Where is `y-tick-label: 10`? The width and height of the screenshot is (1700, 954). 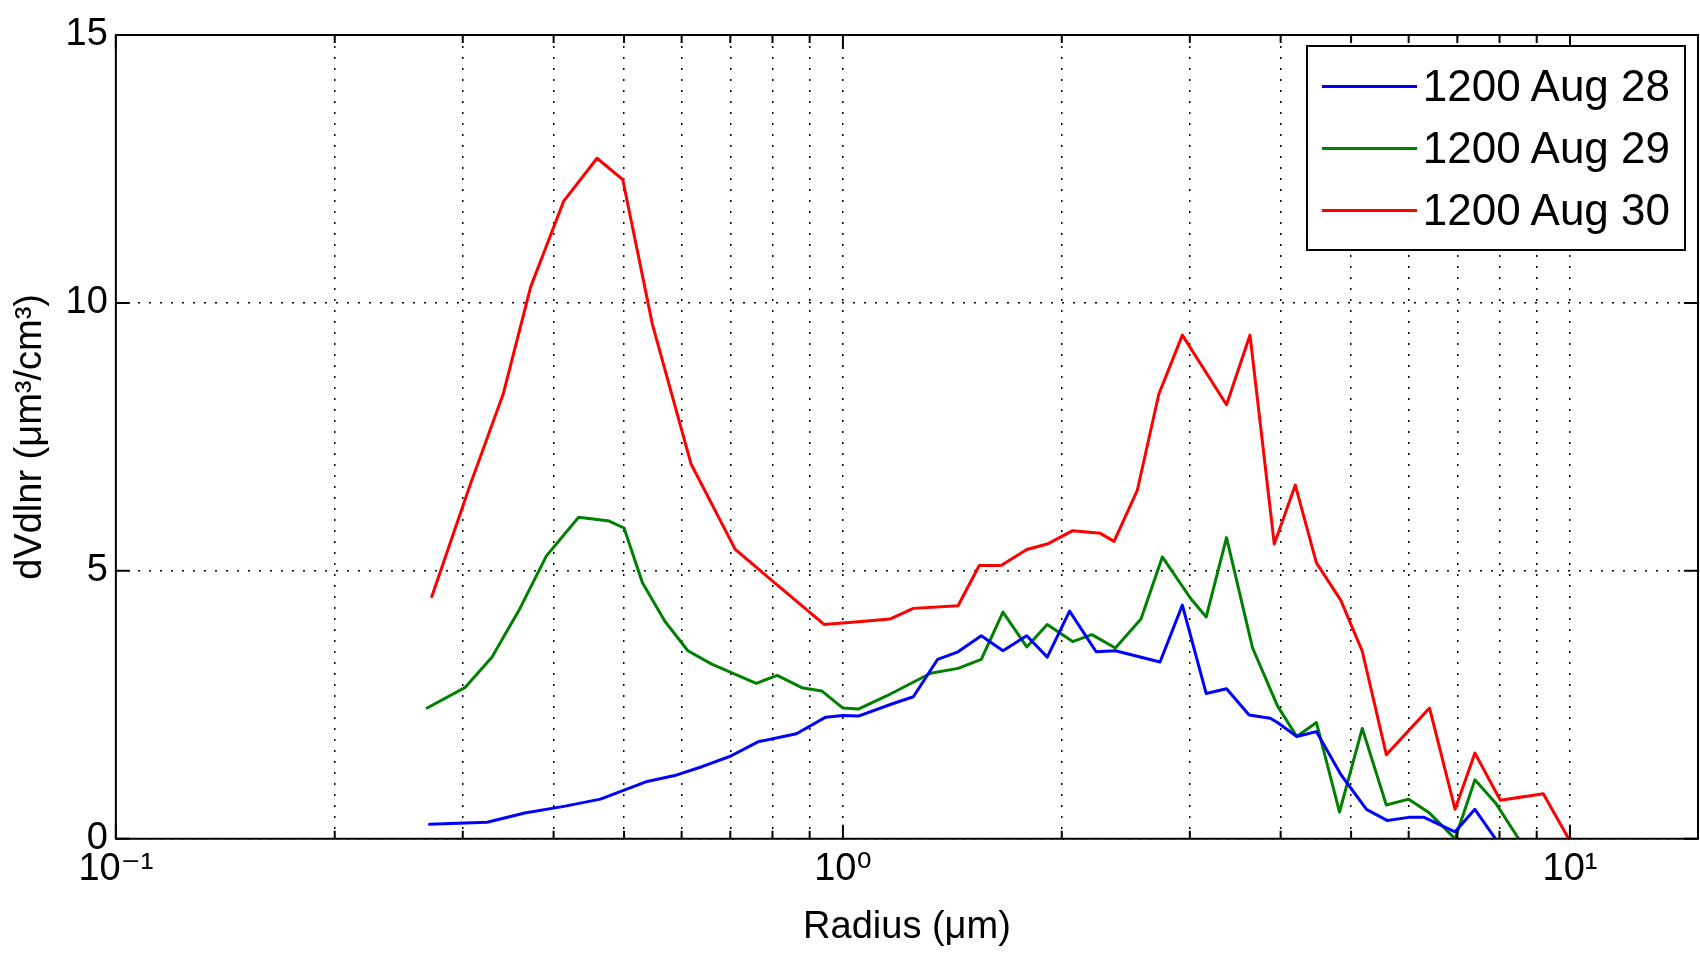 y-tick-label: 10 is located at coordinates (86, 300).